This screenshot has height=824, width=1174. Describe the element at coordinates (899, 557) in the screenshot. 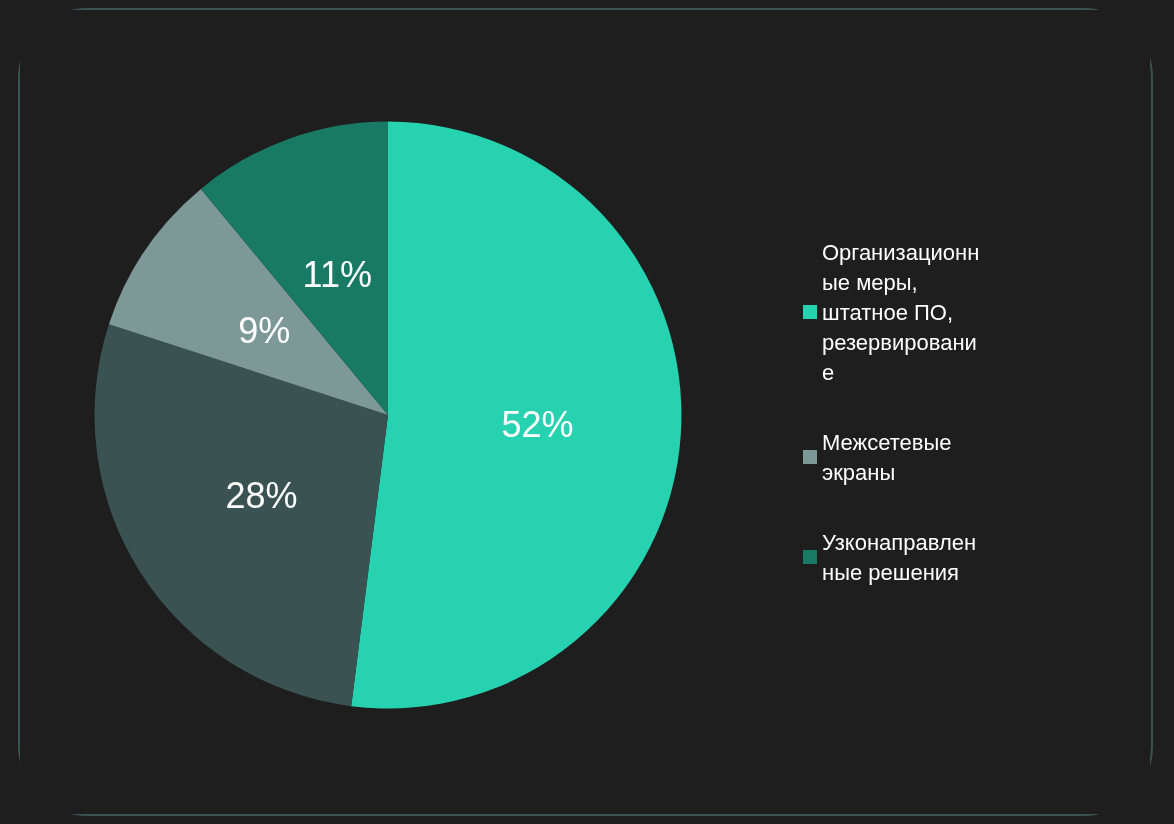

I see `legend-label: Узконаправленные решения` at that location.